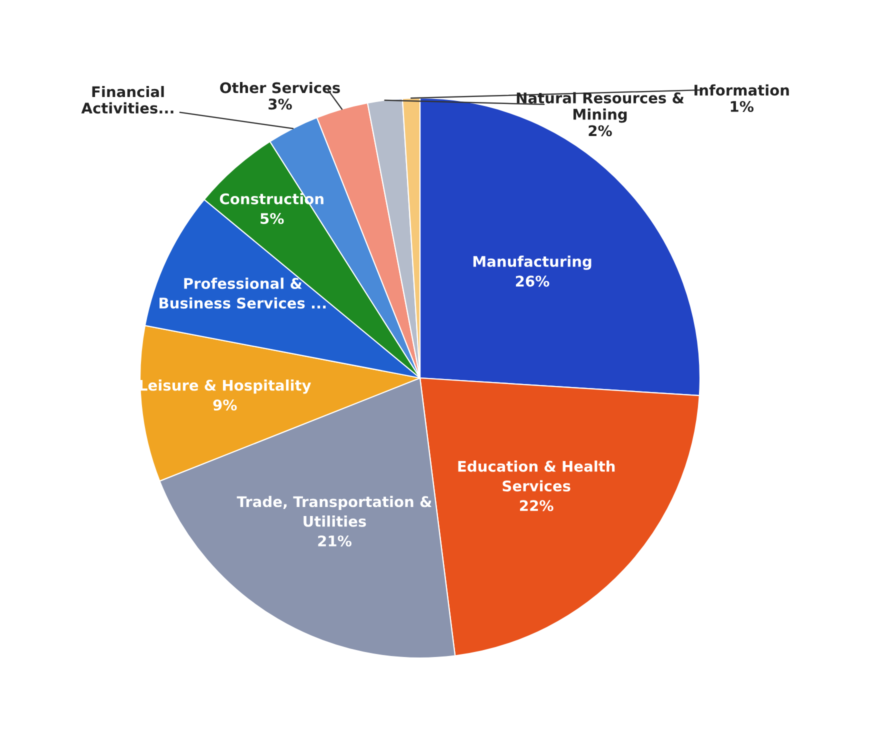  I want to click on slice-label: Information, so click(741, 90).